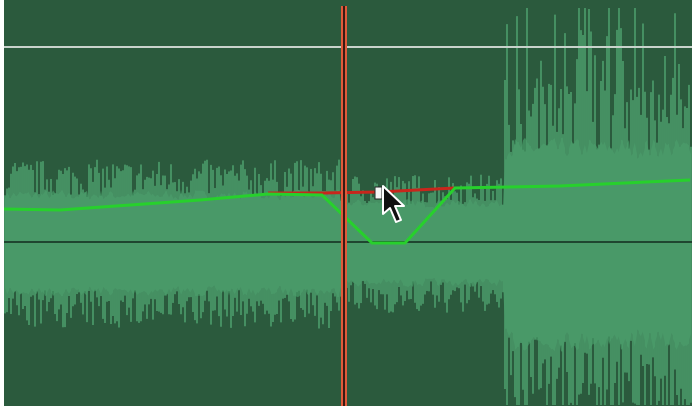 The height and width of the screenshot is (408, 692). Describe the element at coordinates (344, 207) in the screenshot. I see `playhead-inner` at that location.